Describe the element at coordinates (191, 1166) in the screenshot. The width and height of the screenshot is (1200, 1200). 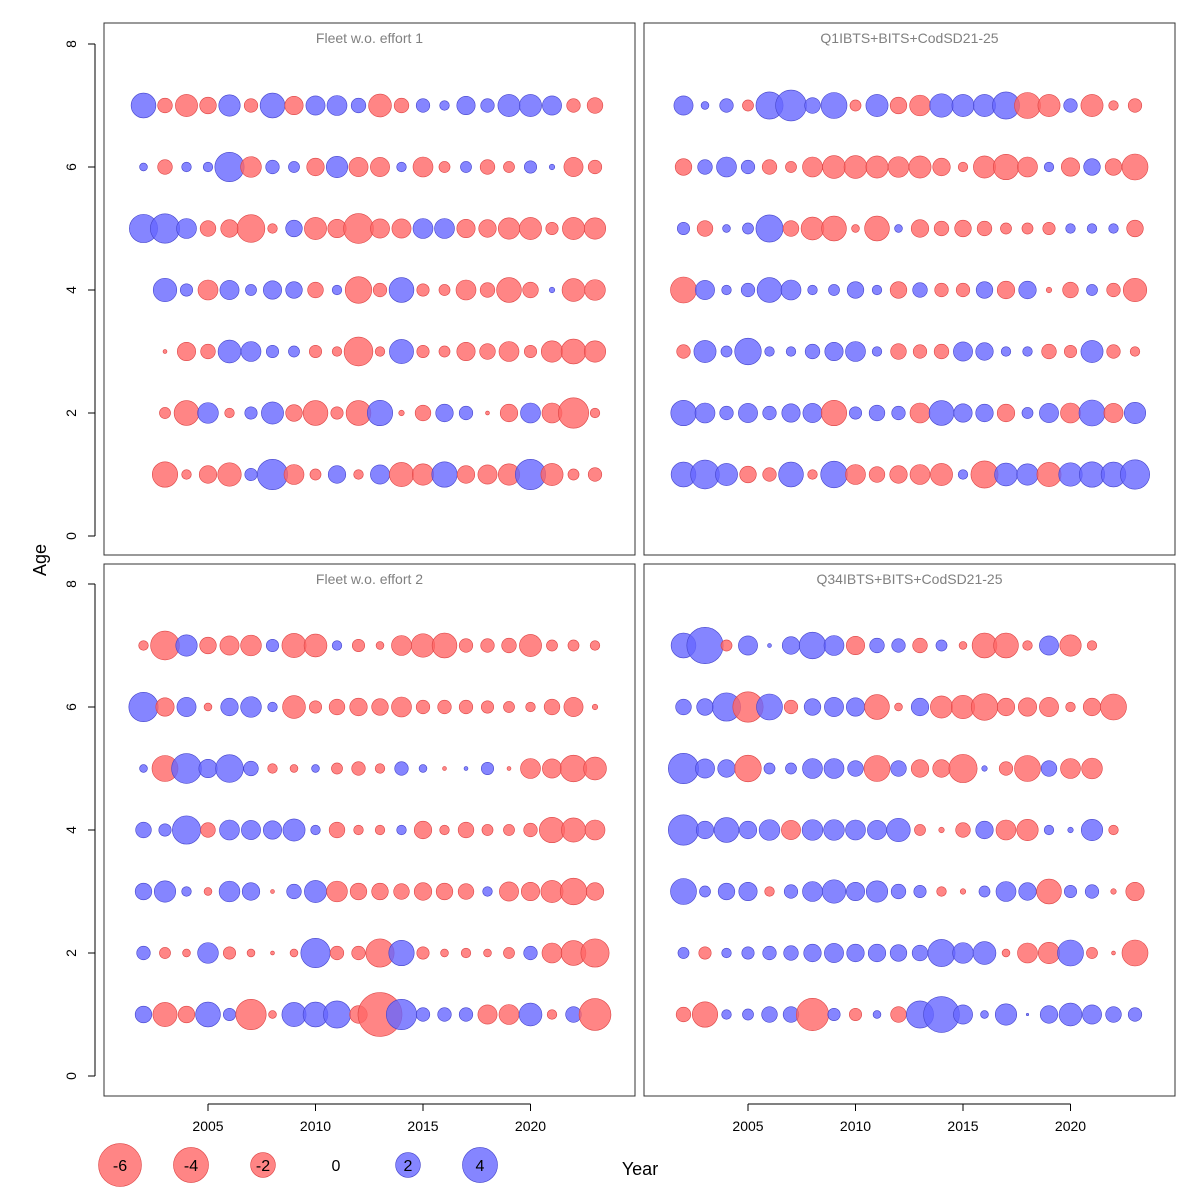
I see `legend-label: -4` at that location.